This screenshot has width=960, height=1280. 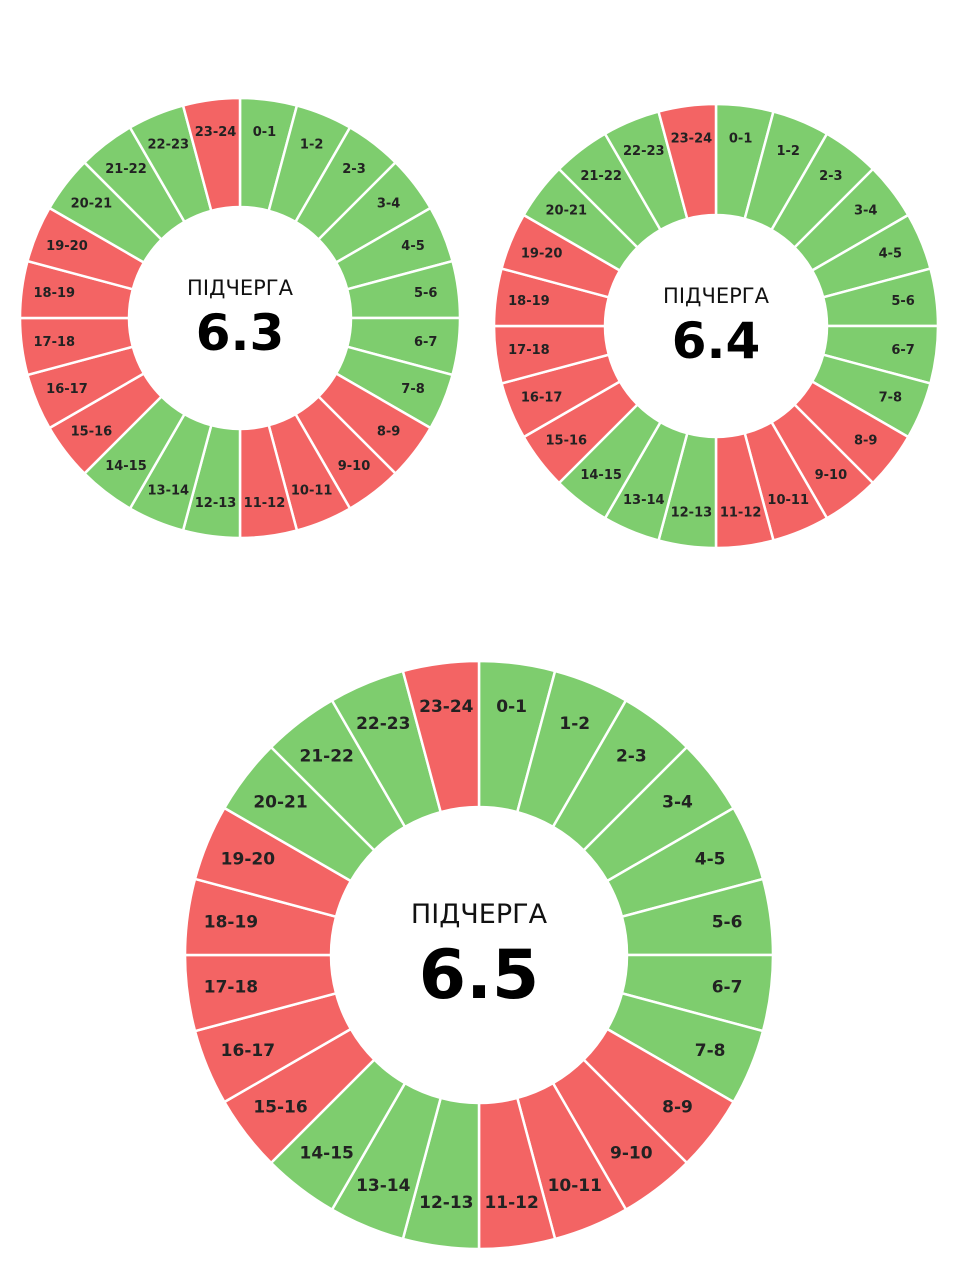 What do you see at coordinates (716, 341) in the screenshot?
I see `chart-title: 6.4` at bounding box center [716, 341].